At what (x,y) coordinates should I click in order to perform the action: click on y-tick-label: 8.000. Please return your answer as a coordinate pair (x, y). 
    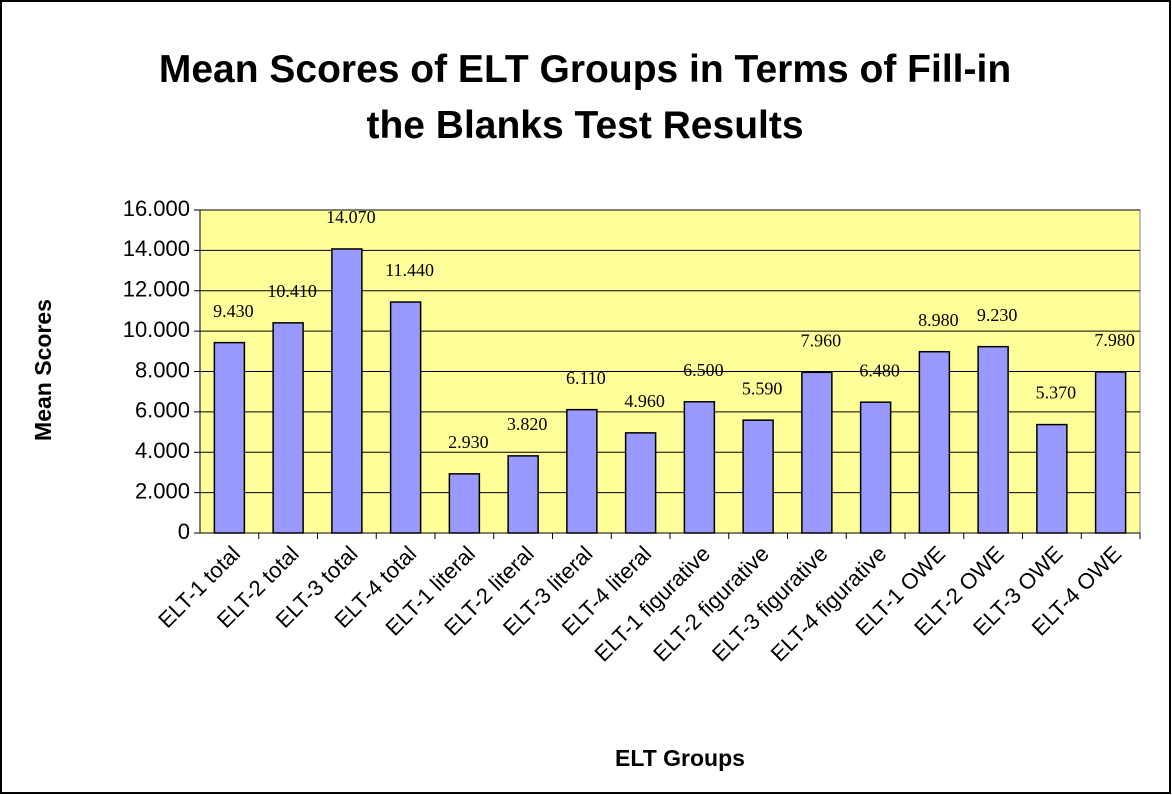
    Looking at the image, I should click on (162, 369).